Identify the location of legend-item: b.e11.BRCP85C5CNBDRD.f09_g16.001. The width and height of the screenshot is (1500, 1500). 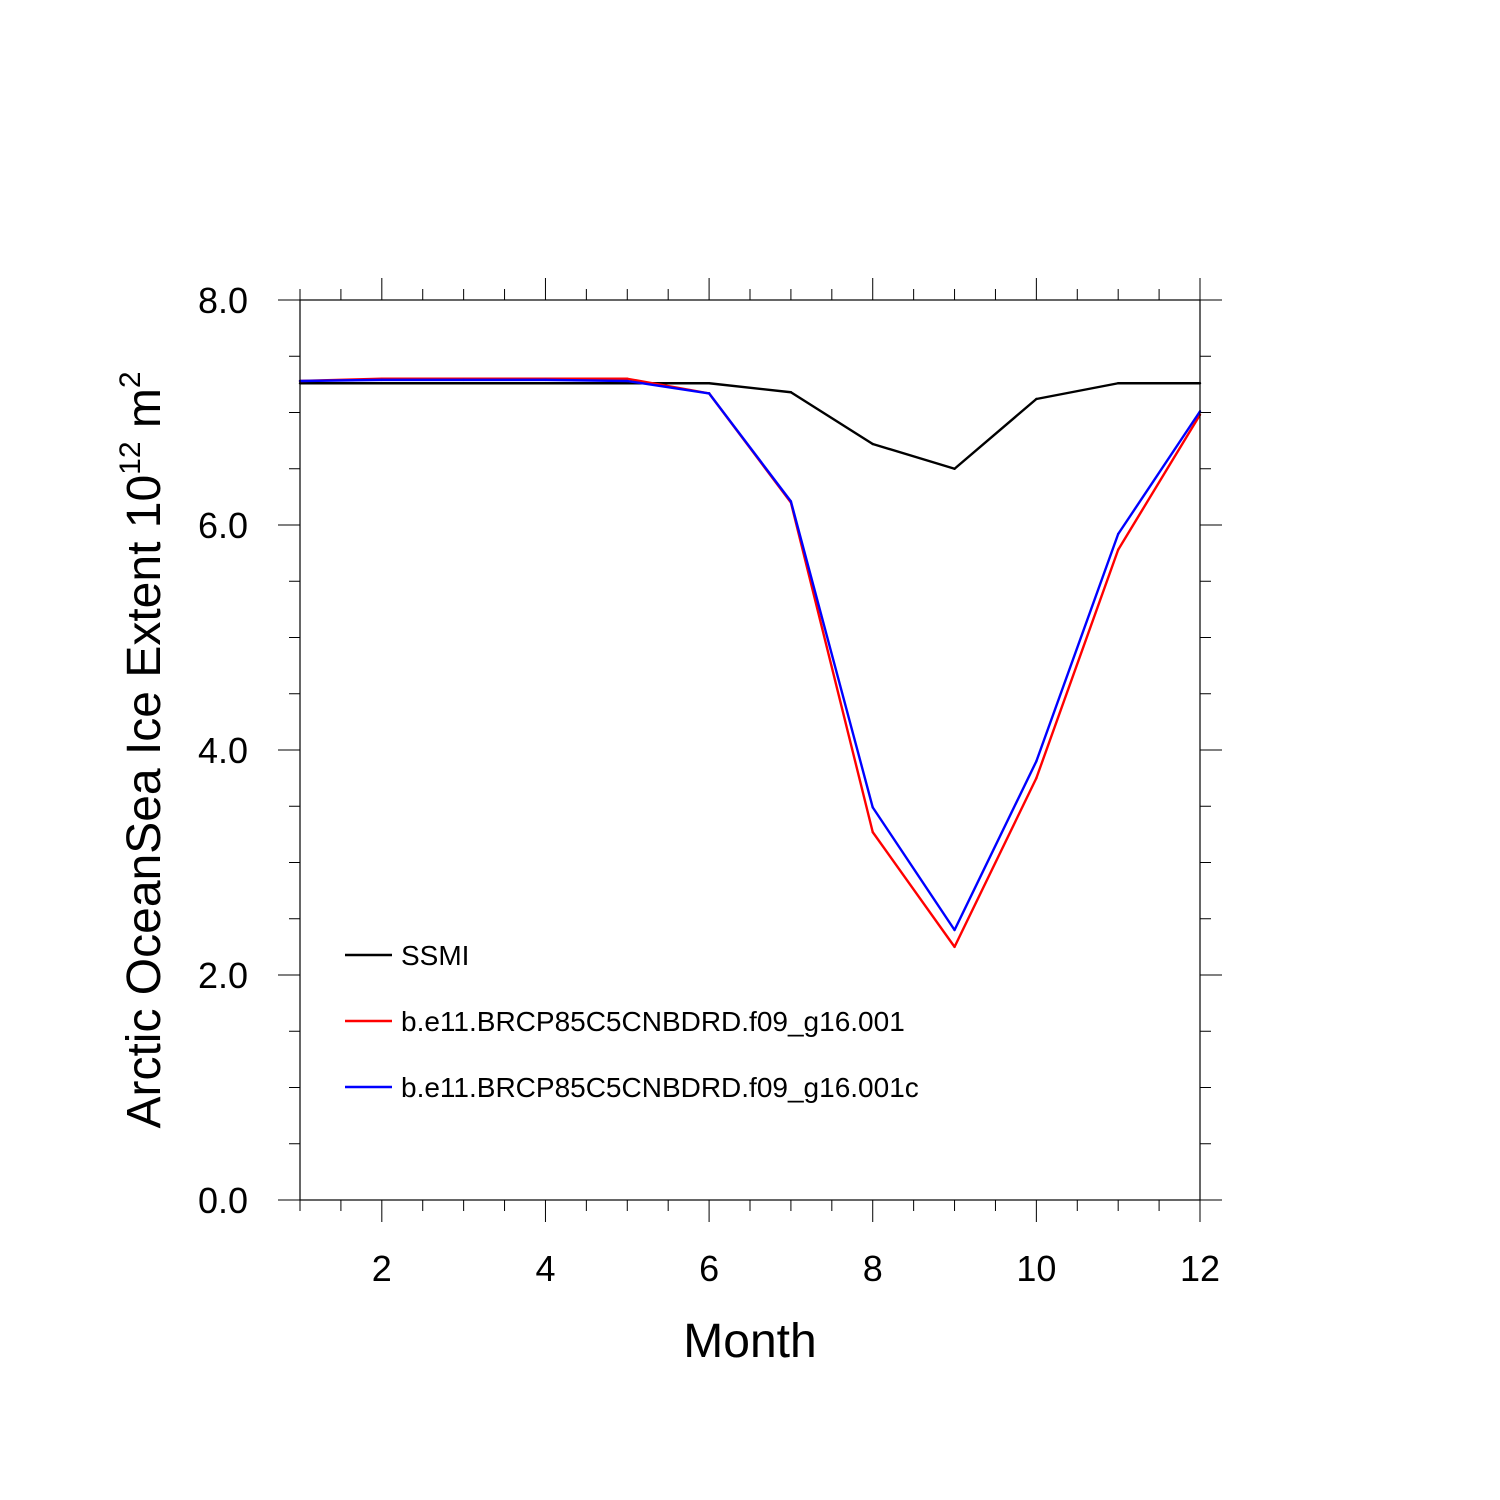
(625, 1021).